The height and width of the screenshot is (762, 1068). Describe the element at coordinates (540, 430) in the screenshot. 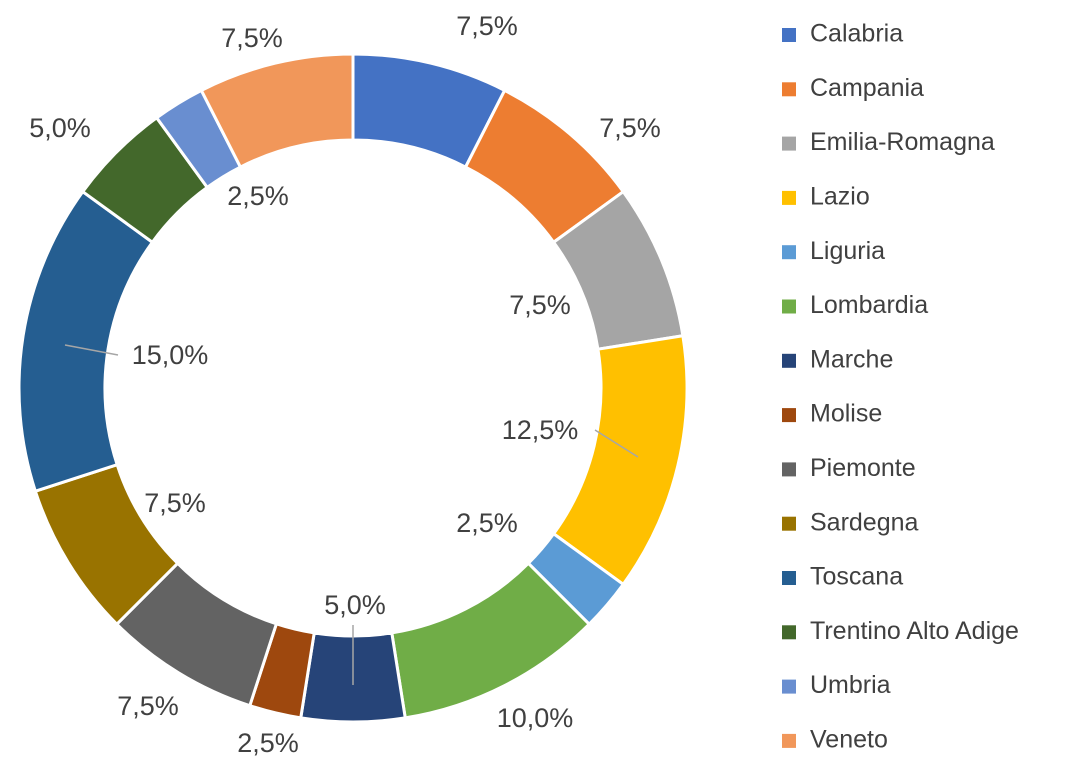

I see `data-label: 12,5%` at that location.